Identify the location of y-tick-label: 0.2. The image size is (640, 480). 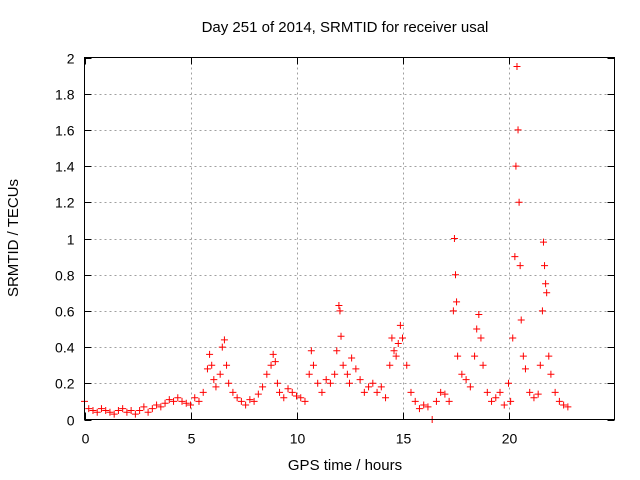
(65, 384).